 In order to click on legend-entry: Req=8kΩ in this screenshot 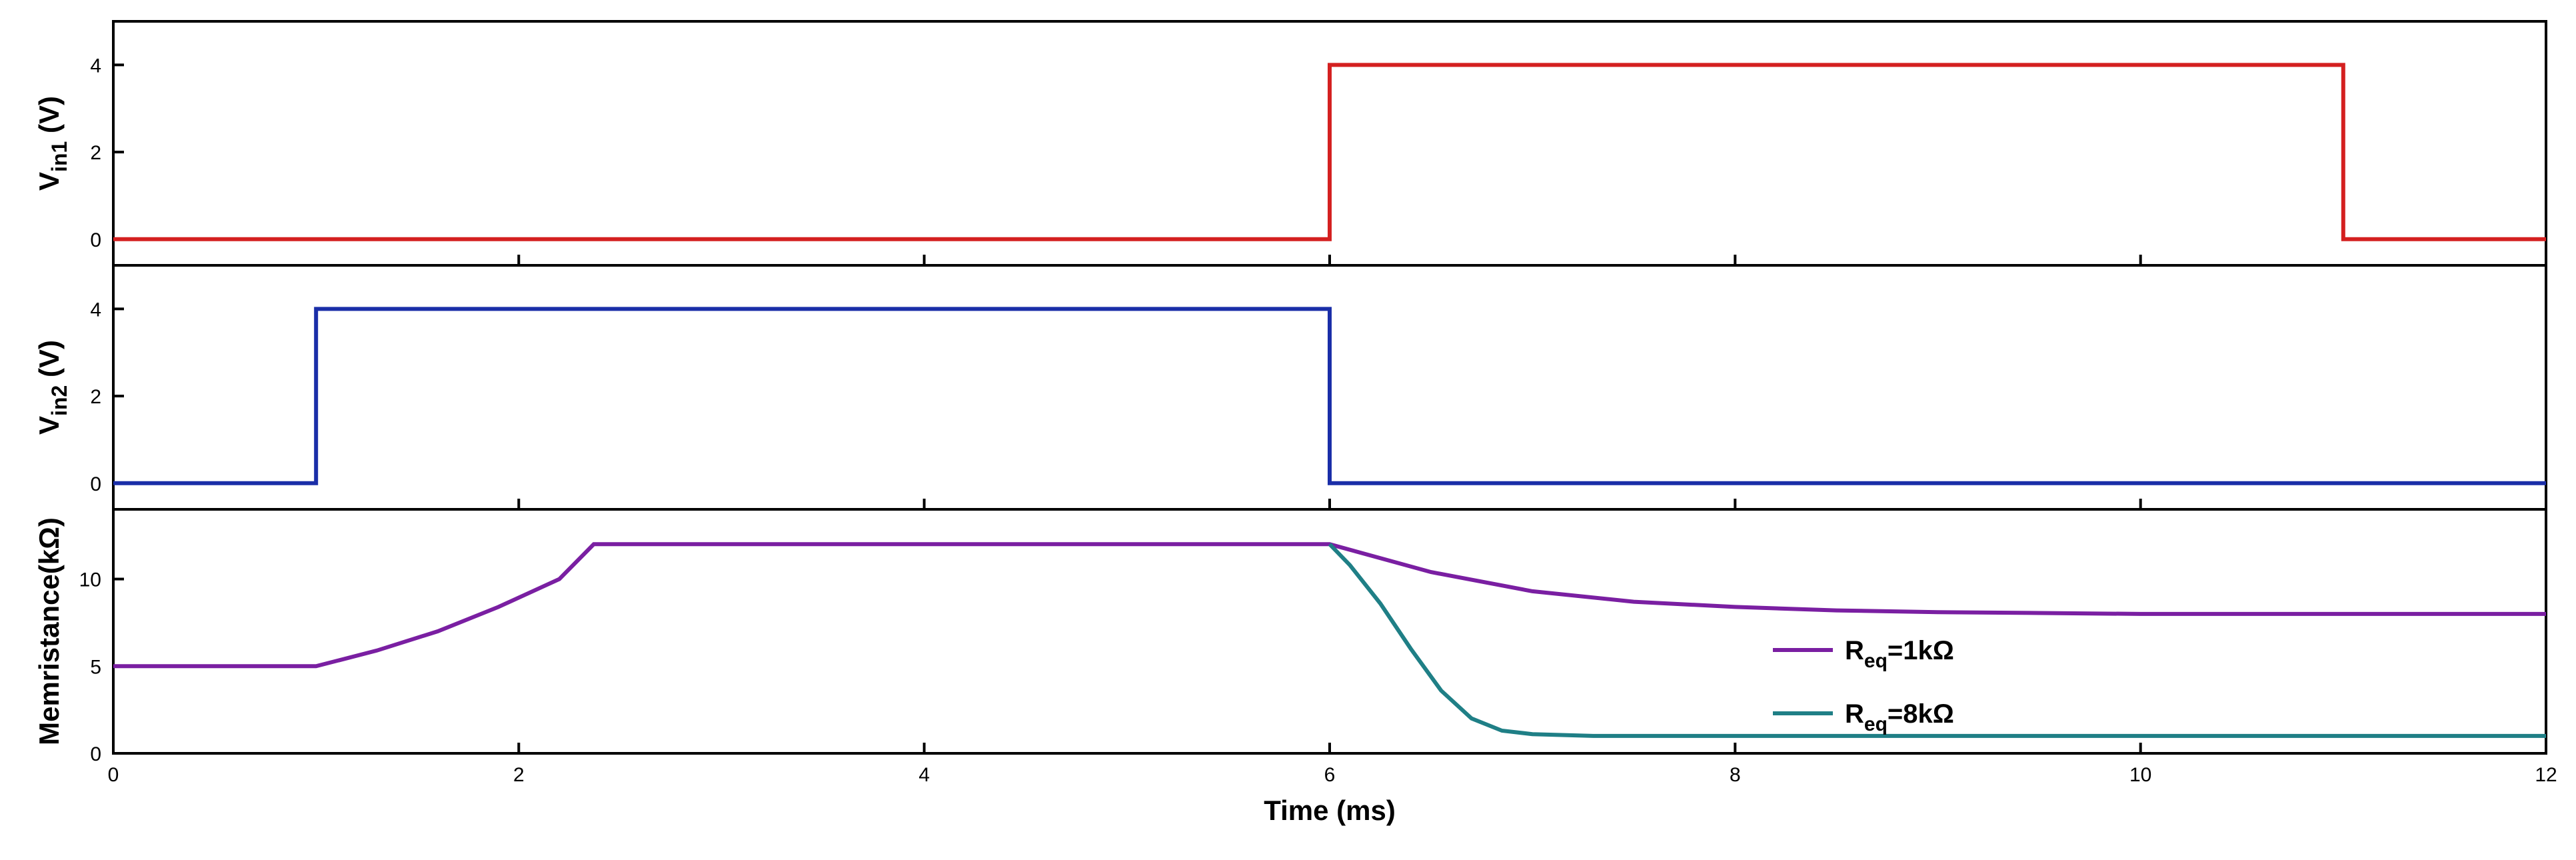, I will do `click(1900, 717)`.